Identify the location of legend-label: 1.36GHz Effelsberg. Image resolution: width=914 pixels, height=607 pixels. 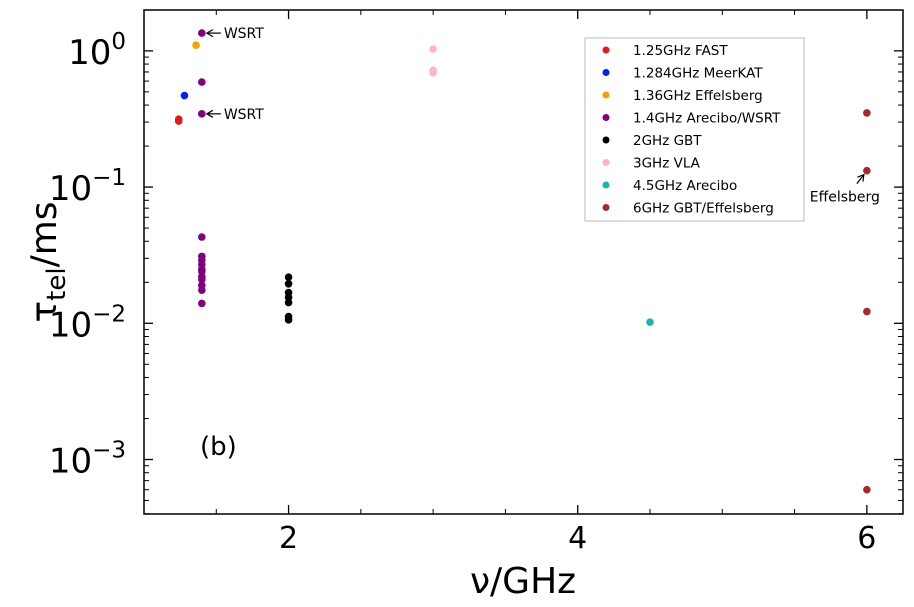
(698, 96).